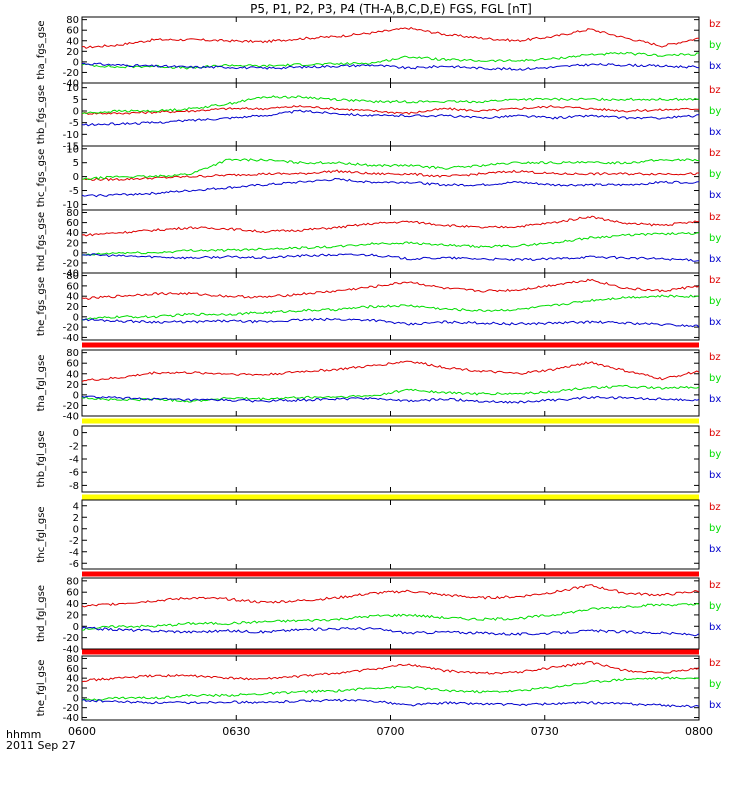 This screenshot has width=750, height=804. Describe the element at coordinates (41, 745) in the screenshot. I see `footer-date-label: 2011 Sep 27` at that location.